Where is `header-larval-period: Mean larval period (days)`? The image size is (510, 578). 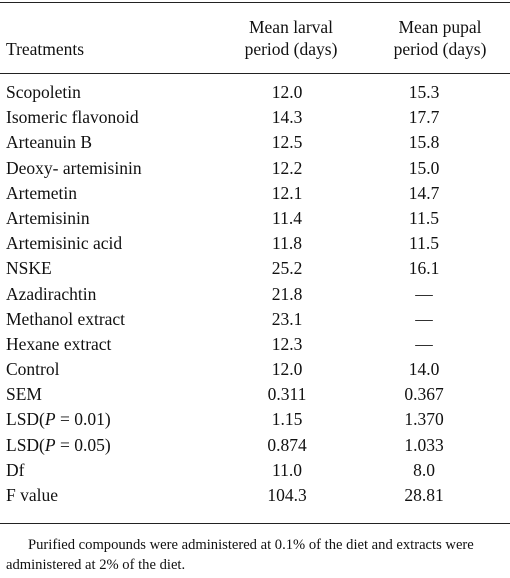
header-larval-period: Mean larval period (days) is located at coordinates (291, 38).